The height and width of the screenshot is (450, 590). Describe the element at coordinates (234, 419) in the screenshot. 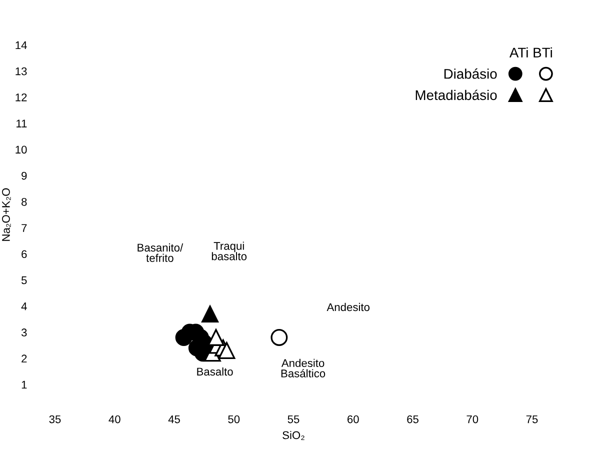

I see `x-tick-label: 50` at that location.